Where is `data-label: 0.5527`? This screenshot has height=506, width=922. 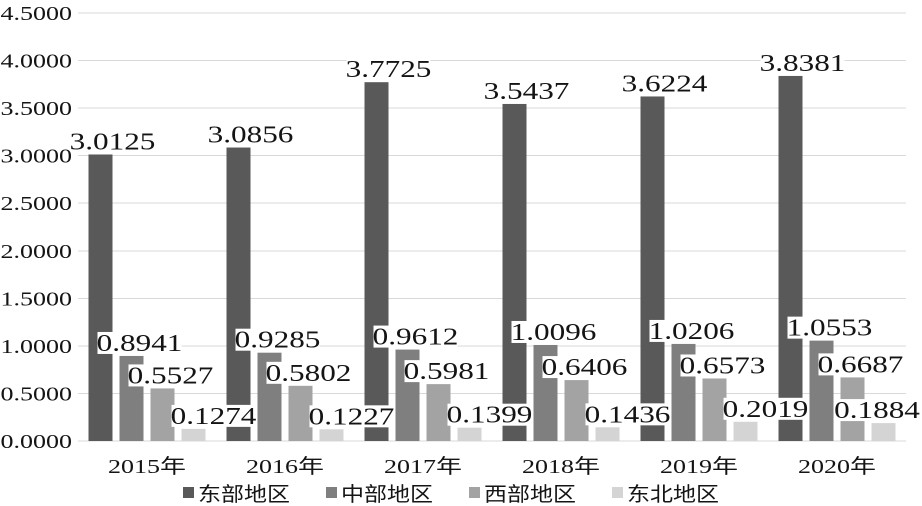 data-label: 0.5527 is located at coordinates (171, 376).